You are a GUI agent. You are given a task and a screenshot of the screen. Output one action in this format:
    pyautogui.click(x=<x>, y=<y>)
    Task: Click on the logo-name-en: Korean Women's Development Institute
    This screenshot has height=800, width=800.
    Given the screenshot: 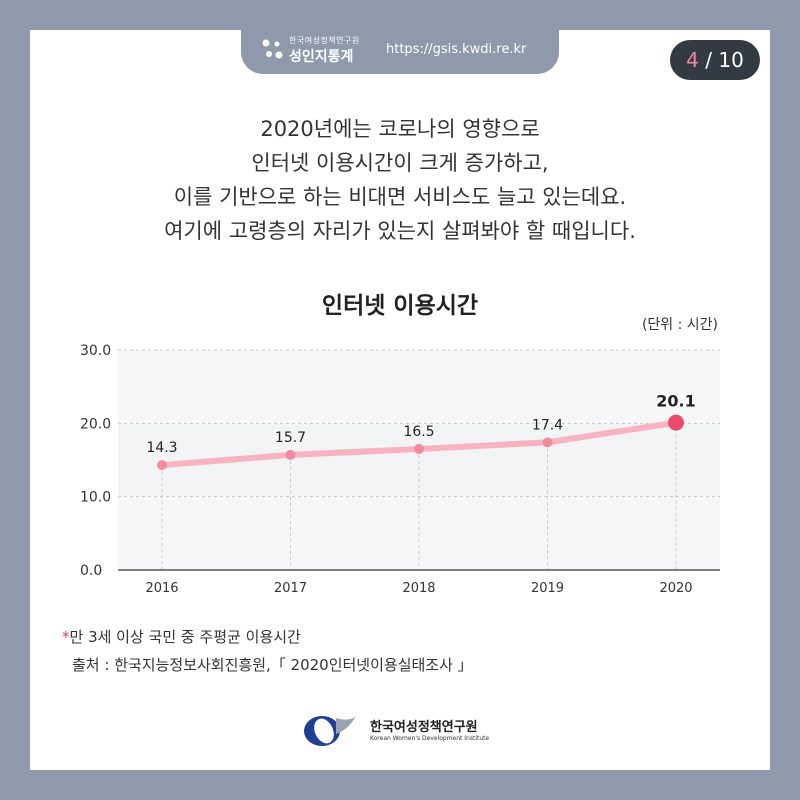 What is the action you would take?
    pyautogui.click(x=430, y=738)
    